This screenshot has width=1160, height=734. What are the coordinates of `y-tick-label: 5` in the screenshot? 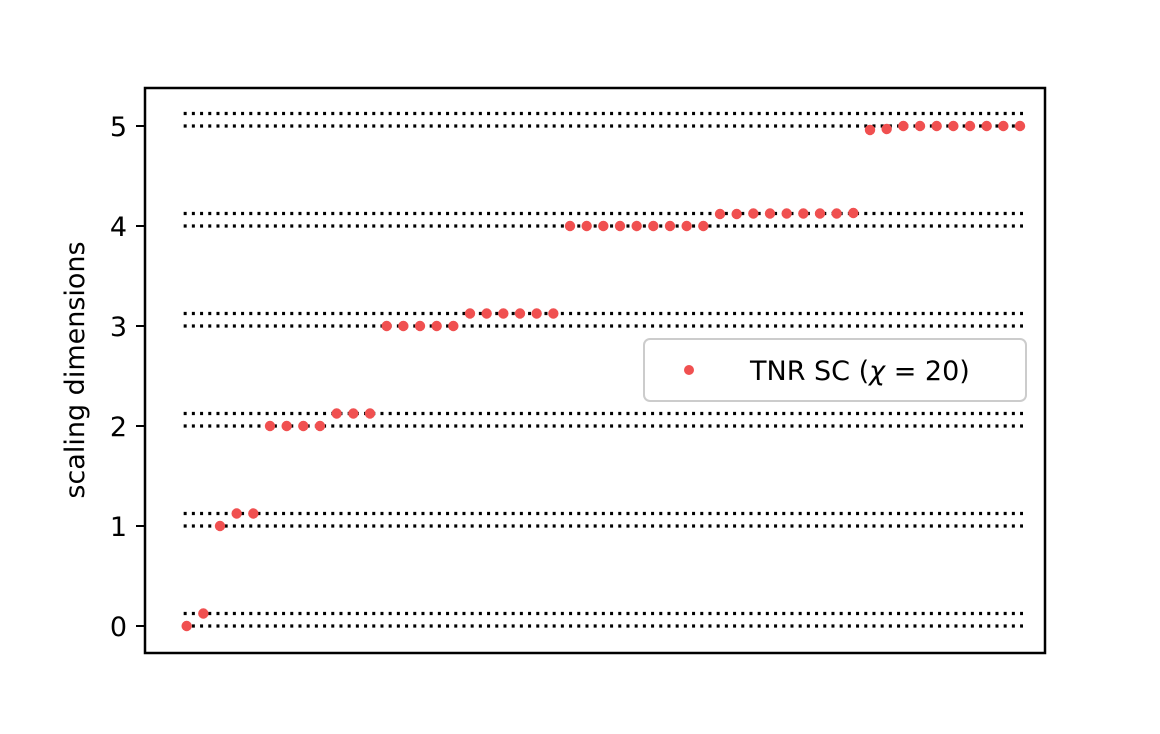 It's located at (118, 127).